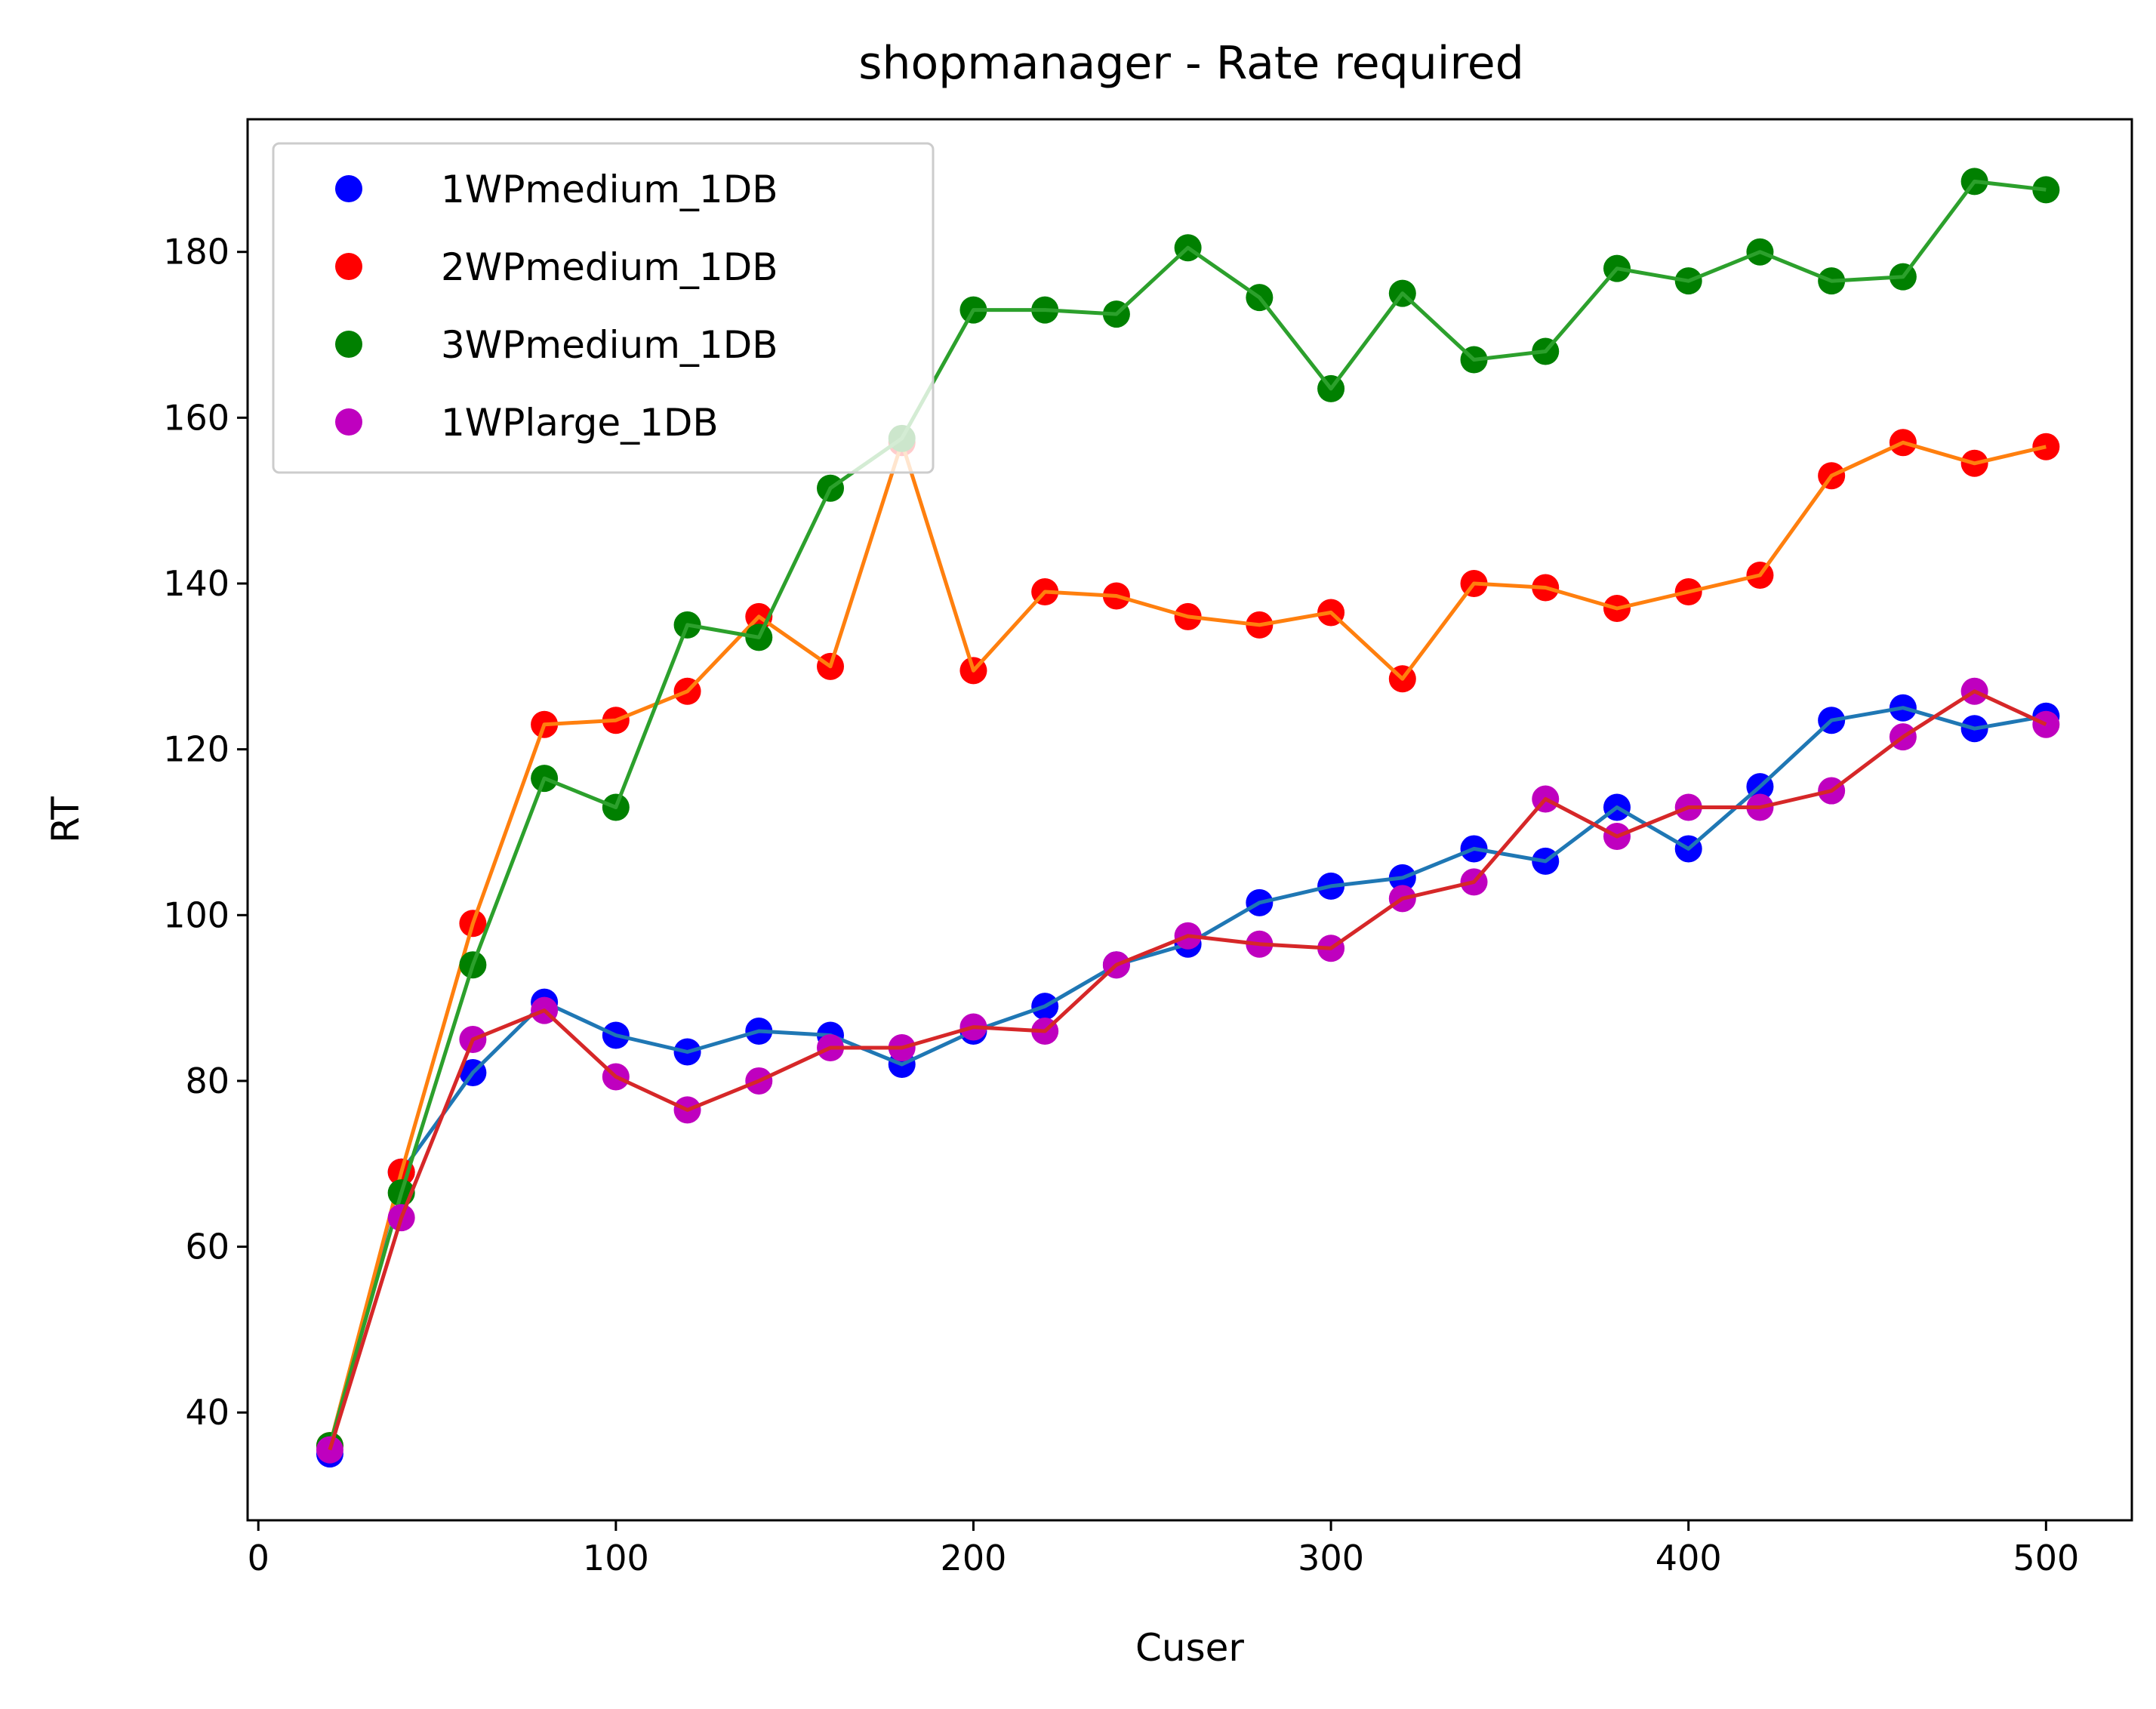 The width and height of the screenshot is (2156, 1709). I want to click on x-tick-label: 100, so click(616, 1558).